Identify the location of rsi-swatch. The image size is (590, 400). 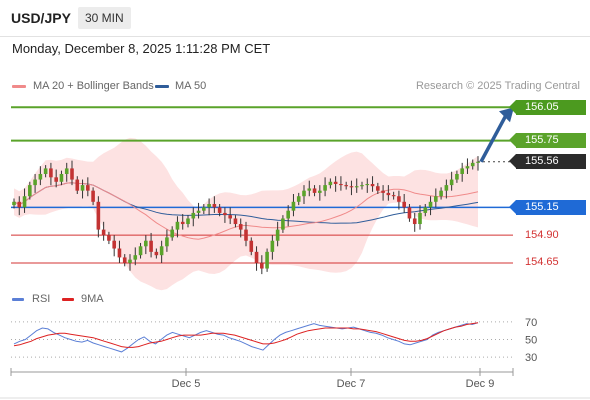
(18, 299).